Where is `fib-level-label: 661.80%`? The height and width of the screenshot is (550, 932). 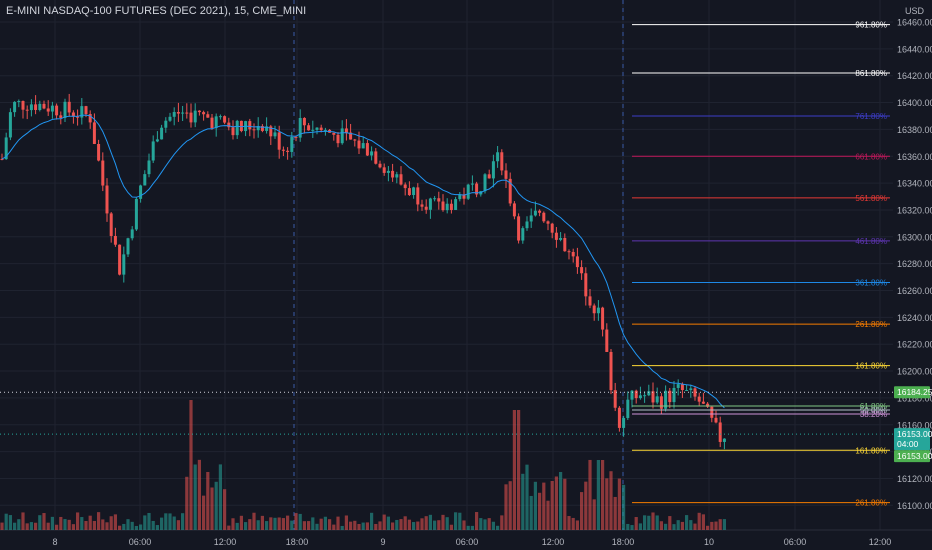 fib-level-label: 661.80% is located at coordinates (871, 156).